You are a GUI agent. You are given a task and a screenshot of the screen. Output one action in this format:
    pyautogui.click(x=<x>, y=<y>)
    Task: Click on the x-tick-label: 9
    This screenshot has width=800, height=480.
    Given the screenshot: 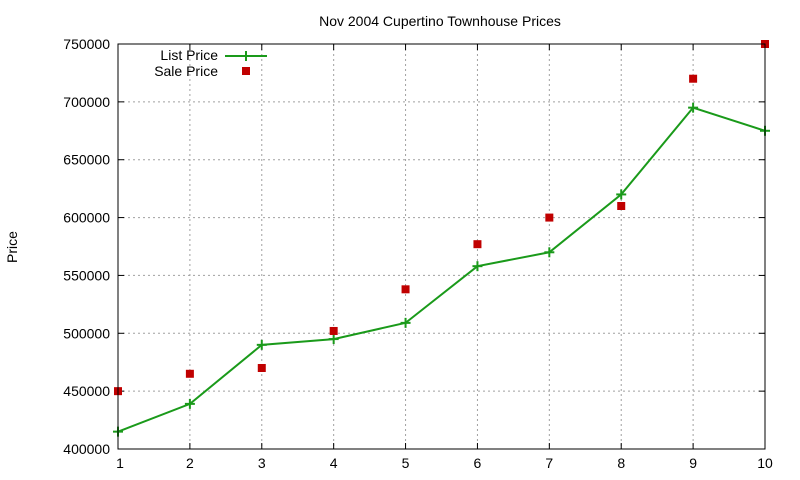 What is the action you would take?
    pyautogui.click(x=693, y=463)
    